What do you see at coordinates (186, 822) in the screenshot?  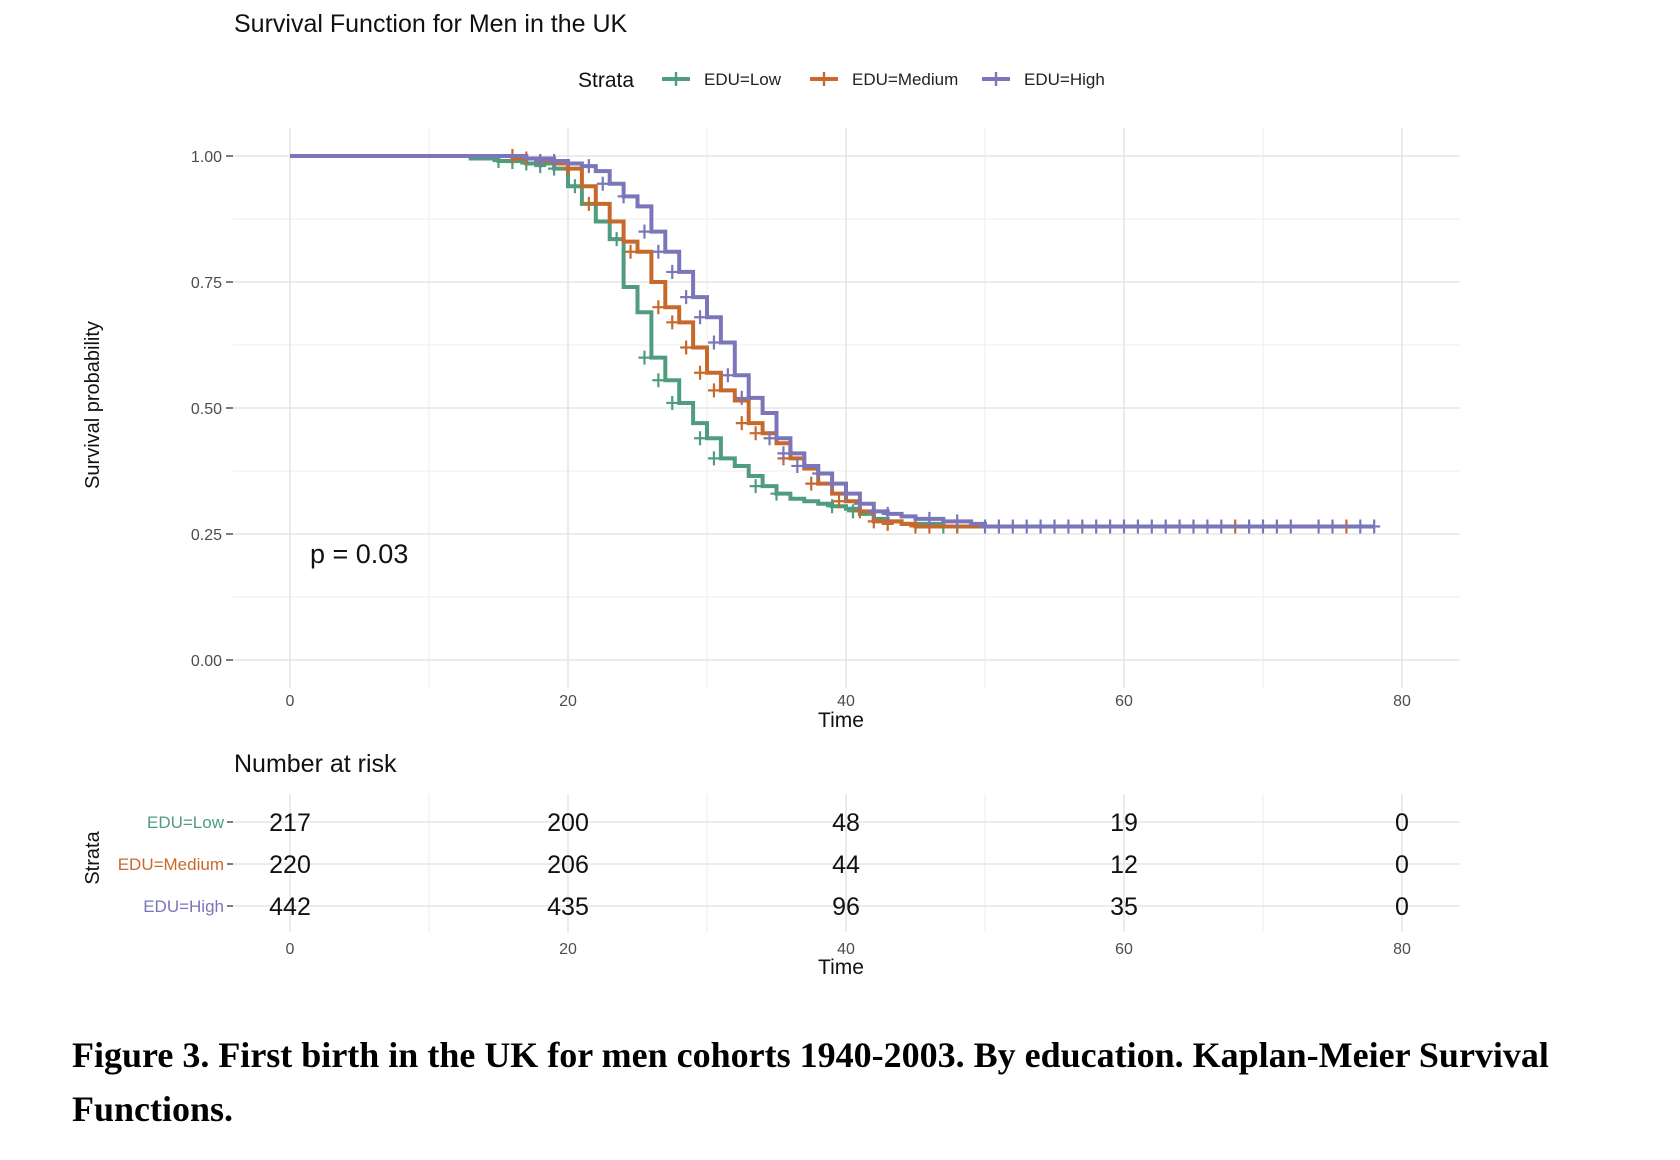 I see `risk-row-label: EDU=Low` at bounding box center [186, 822].